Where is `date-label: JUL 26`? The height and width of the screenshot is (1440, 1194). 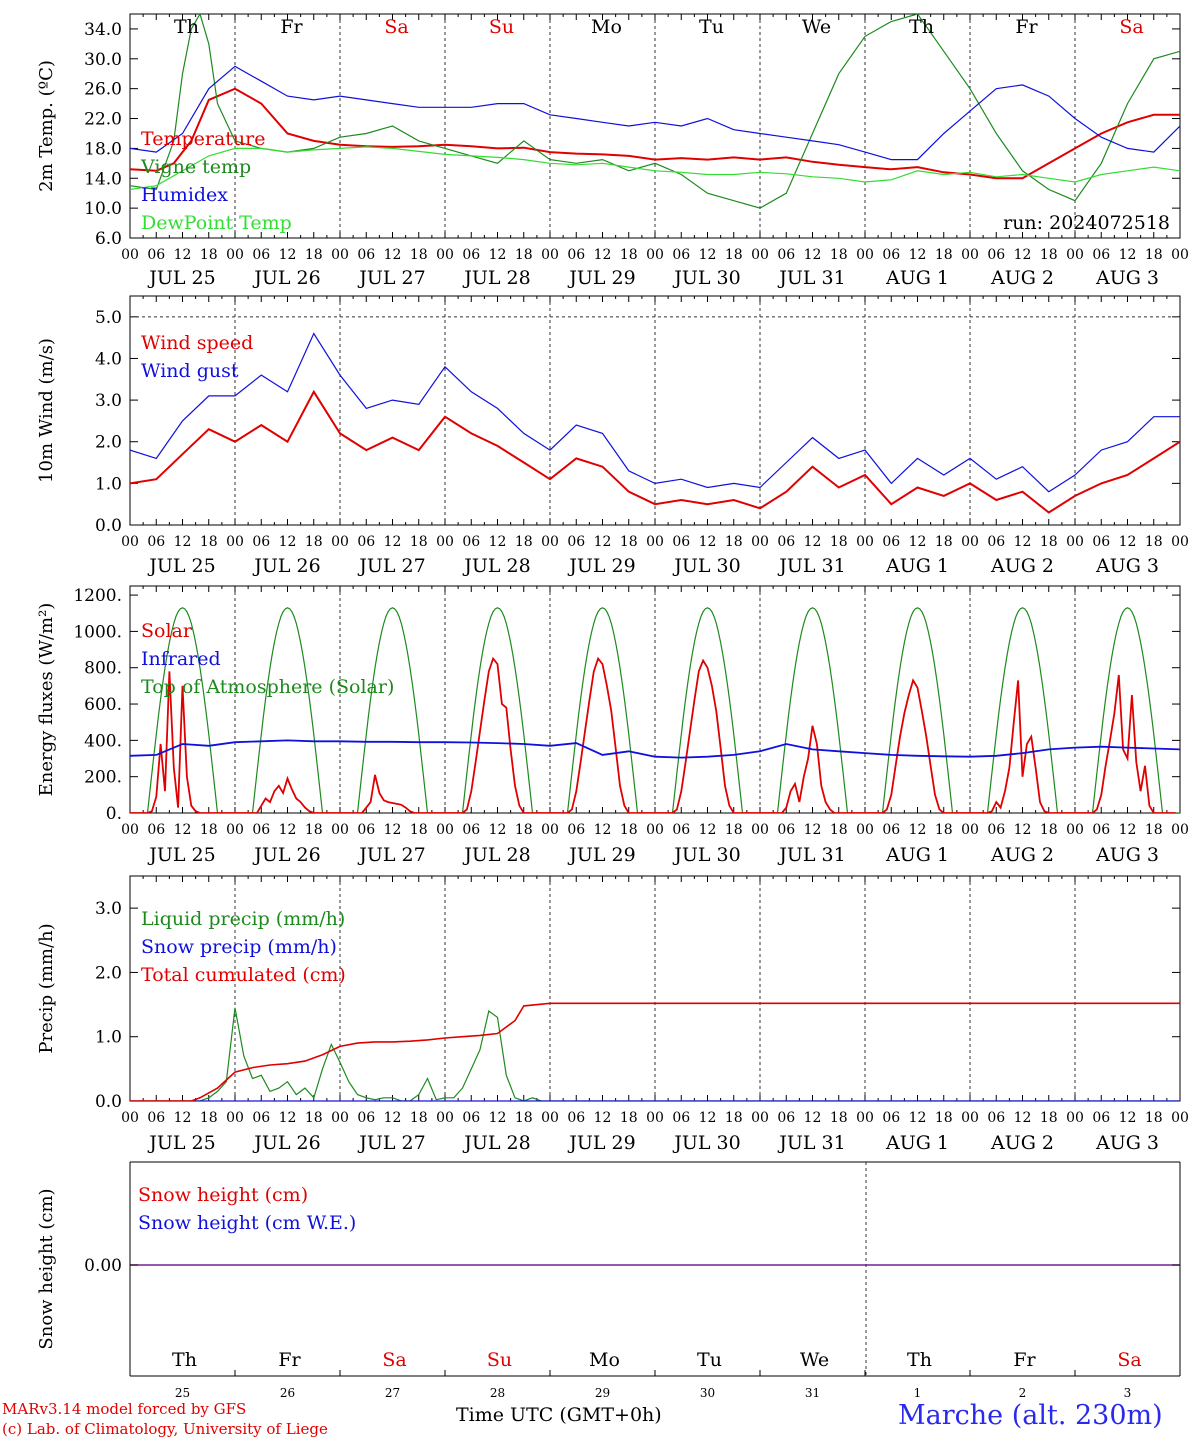
date-label: JUL 26 is located at coordinates (286, 1143).